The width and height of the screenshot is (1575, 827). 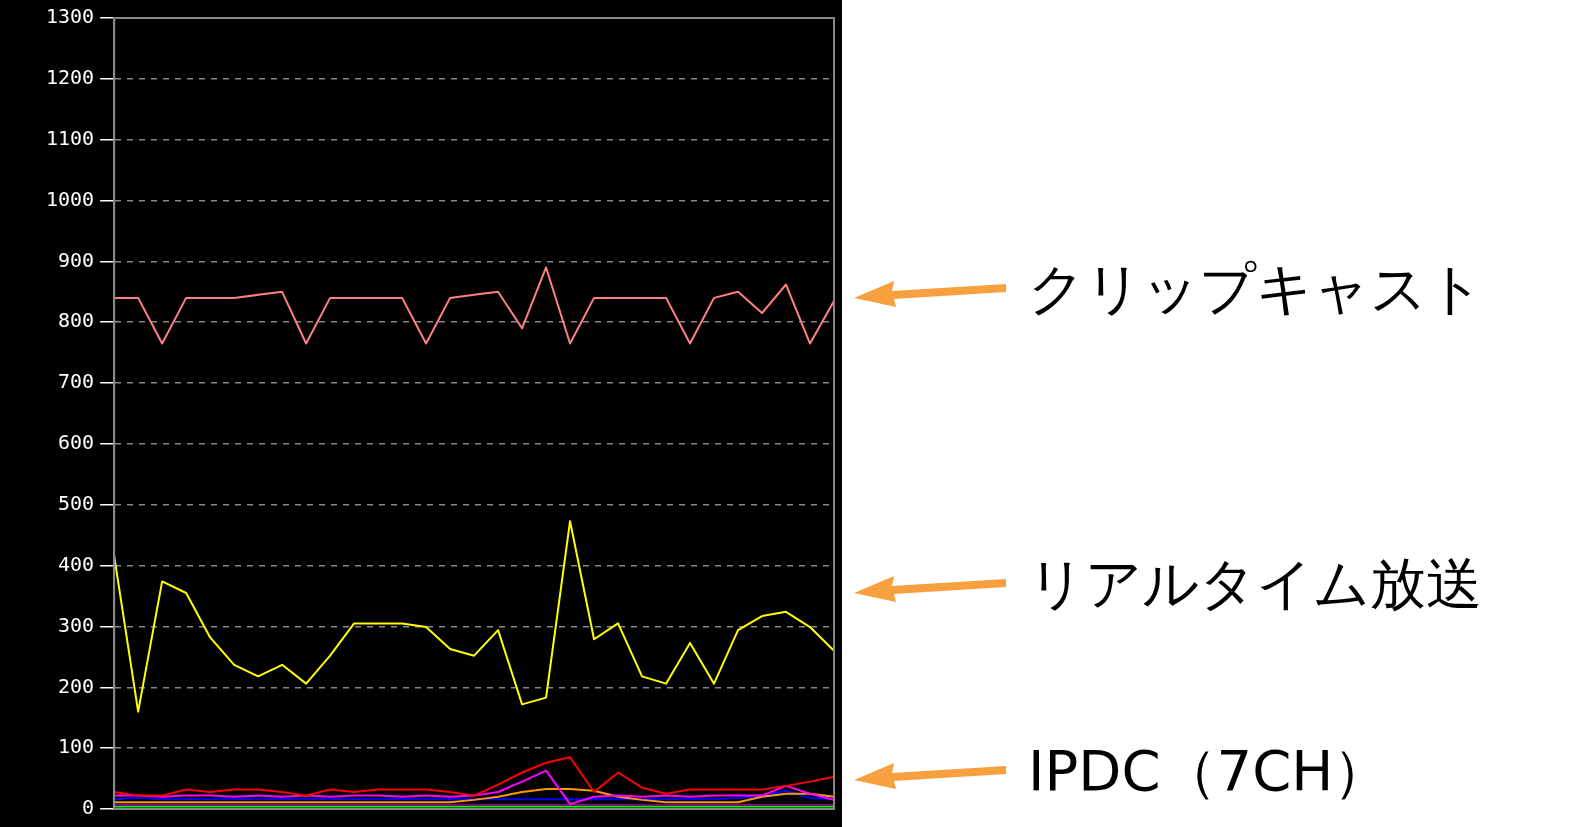 What do you see at coordinates (76, 320) in the screenshot?
I see `y-tick-label: 800` at bounding box center [76, 320].